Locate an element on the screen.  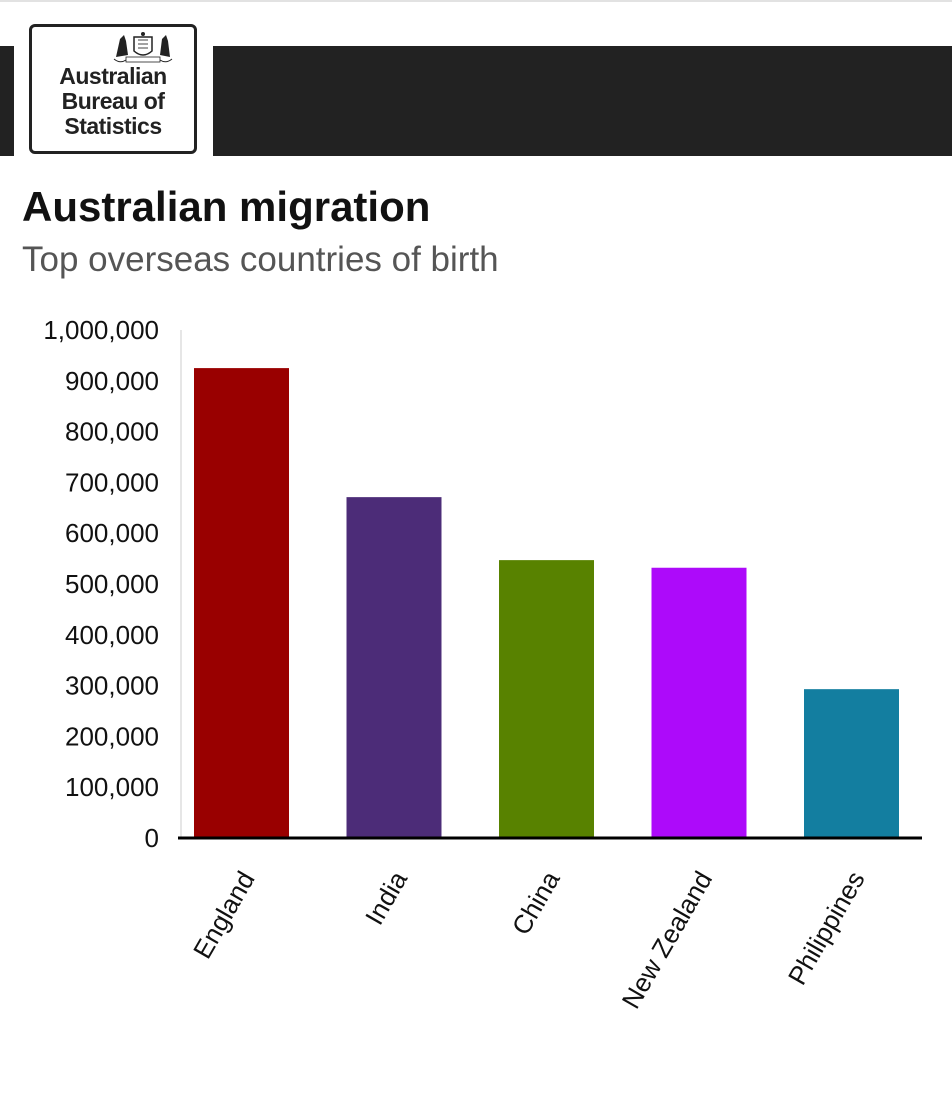
bar-new-zealand is located at coordinates (699, 702).